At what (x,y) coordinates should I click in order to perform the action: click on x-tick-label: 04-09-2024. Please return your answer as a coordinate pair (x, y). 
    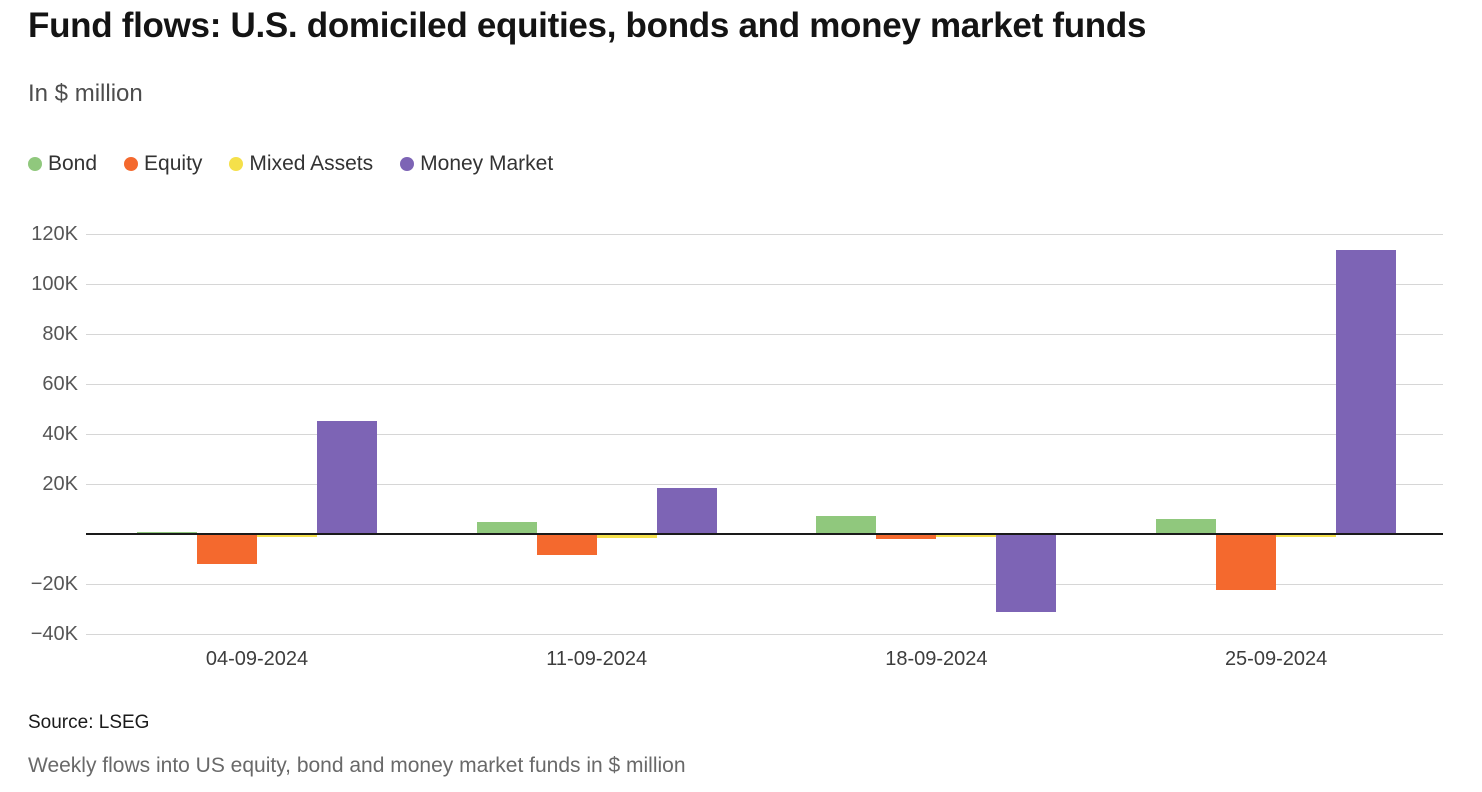
    Looking at the image, I should click on (257, 659).